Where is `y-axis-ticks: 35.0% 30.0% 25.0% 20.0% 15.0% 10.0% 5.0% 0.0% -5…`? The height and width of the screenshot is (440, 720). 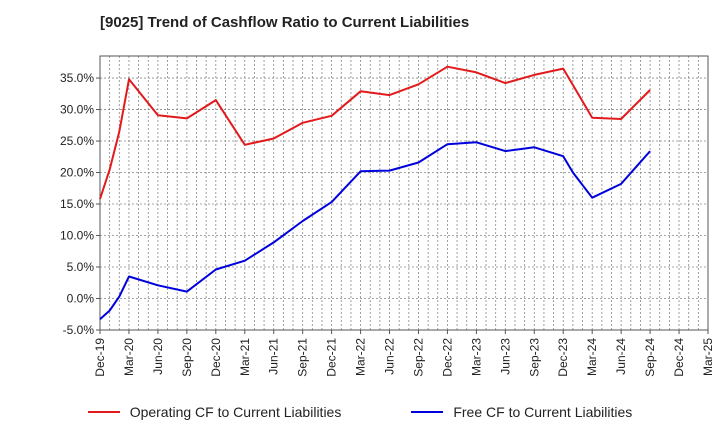 y-axis-ticks: 35.0% 30.0% 25.0% 20.0% 15.0% 10.0% 5.0% 0.0% -5… is located at coordinates (80, 204).